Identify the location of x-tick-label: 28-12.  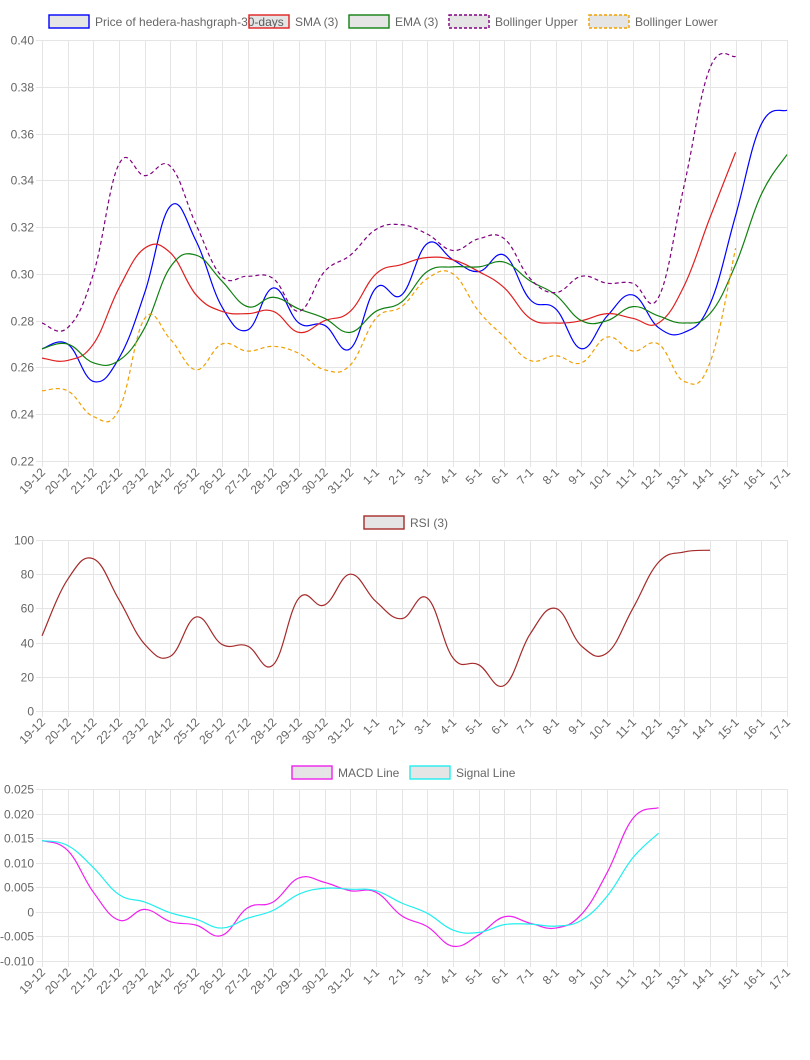
(264, 731).